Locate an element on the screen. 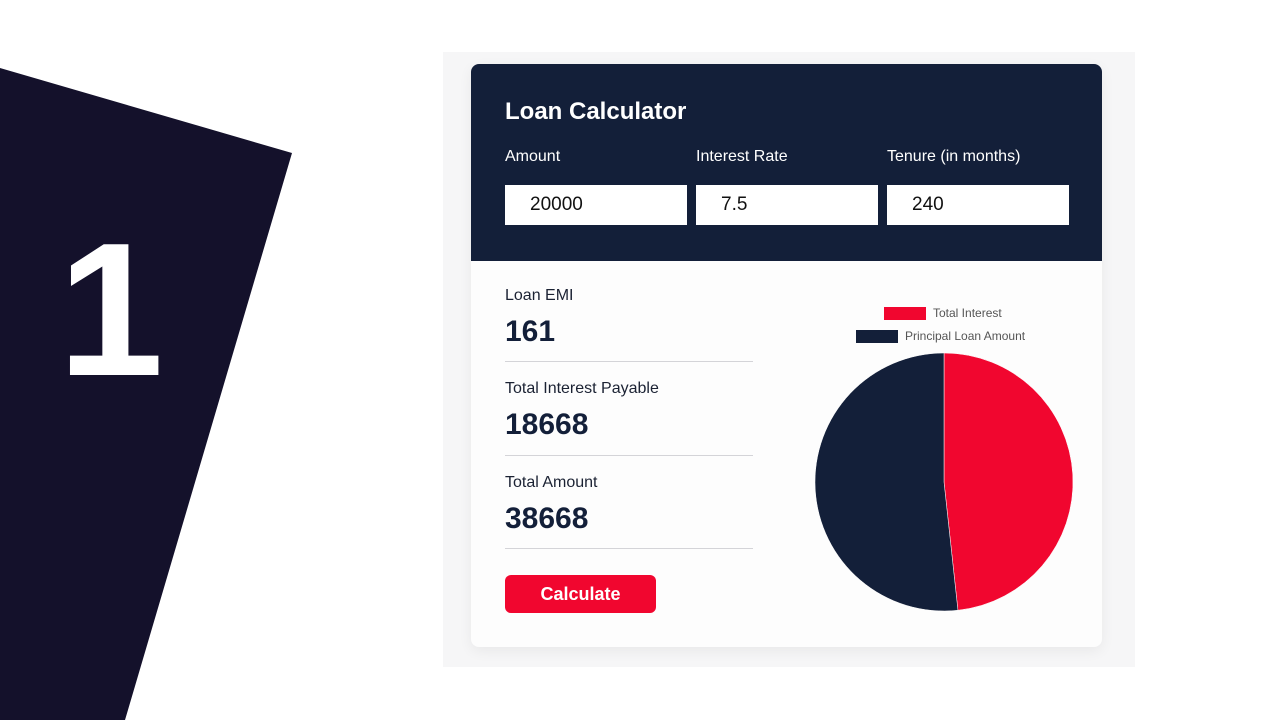 This screenshot has height=720, width=1280. amount-input is located at coordinates (596, 205).